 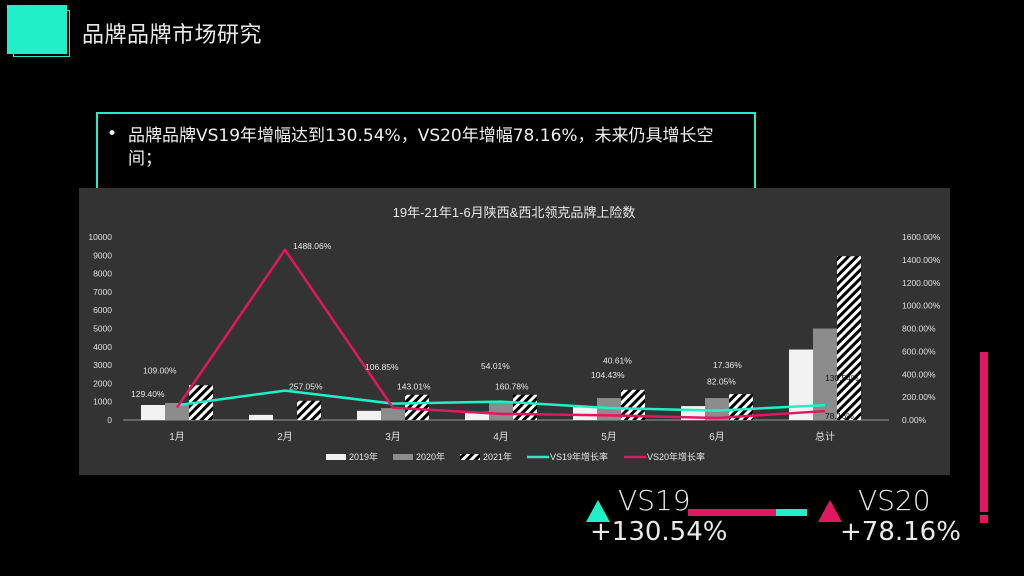 What do you see at coordinates (102, 274) in the screenshot?
I see `left-axis-tick: 8000` at bounding box center [102, 274].